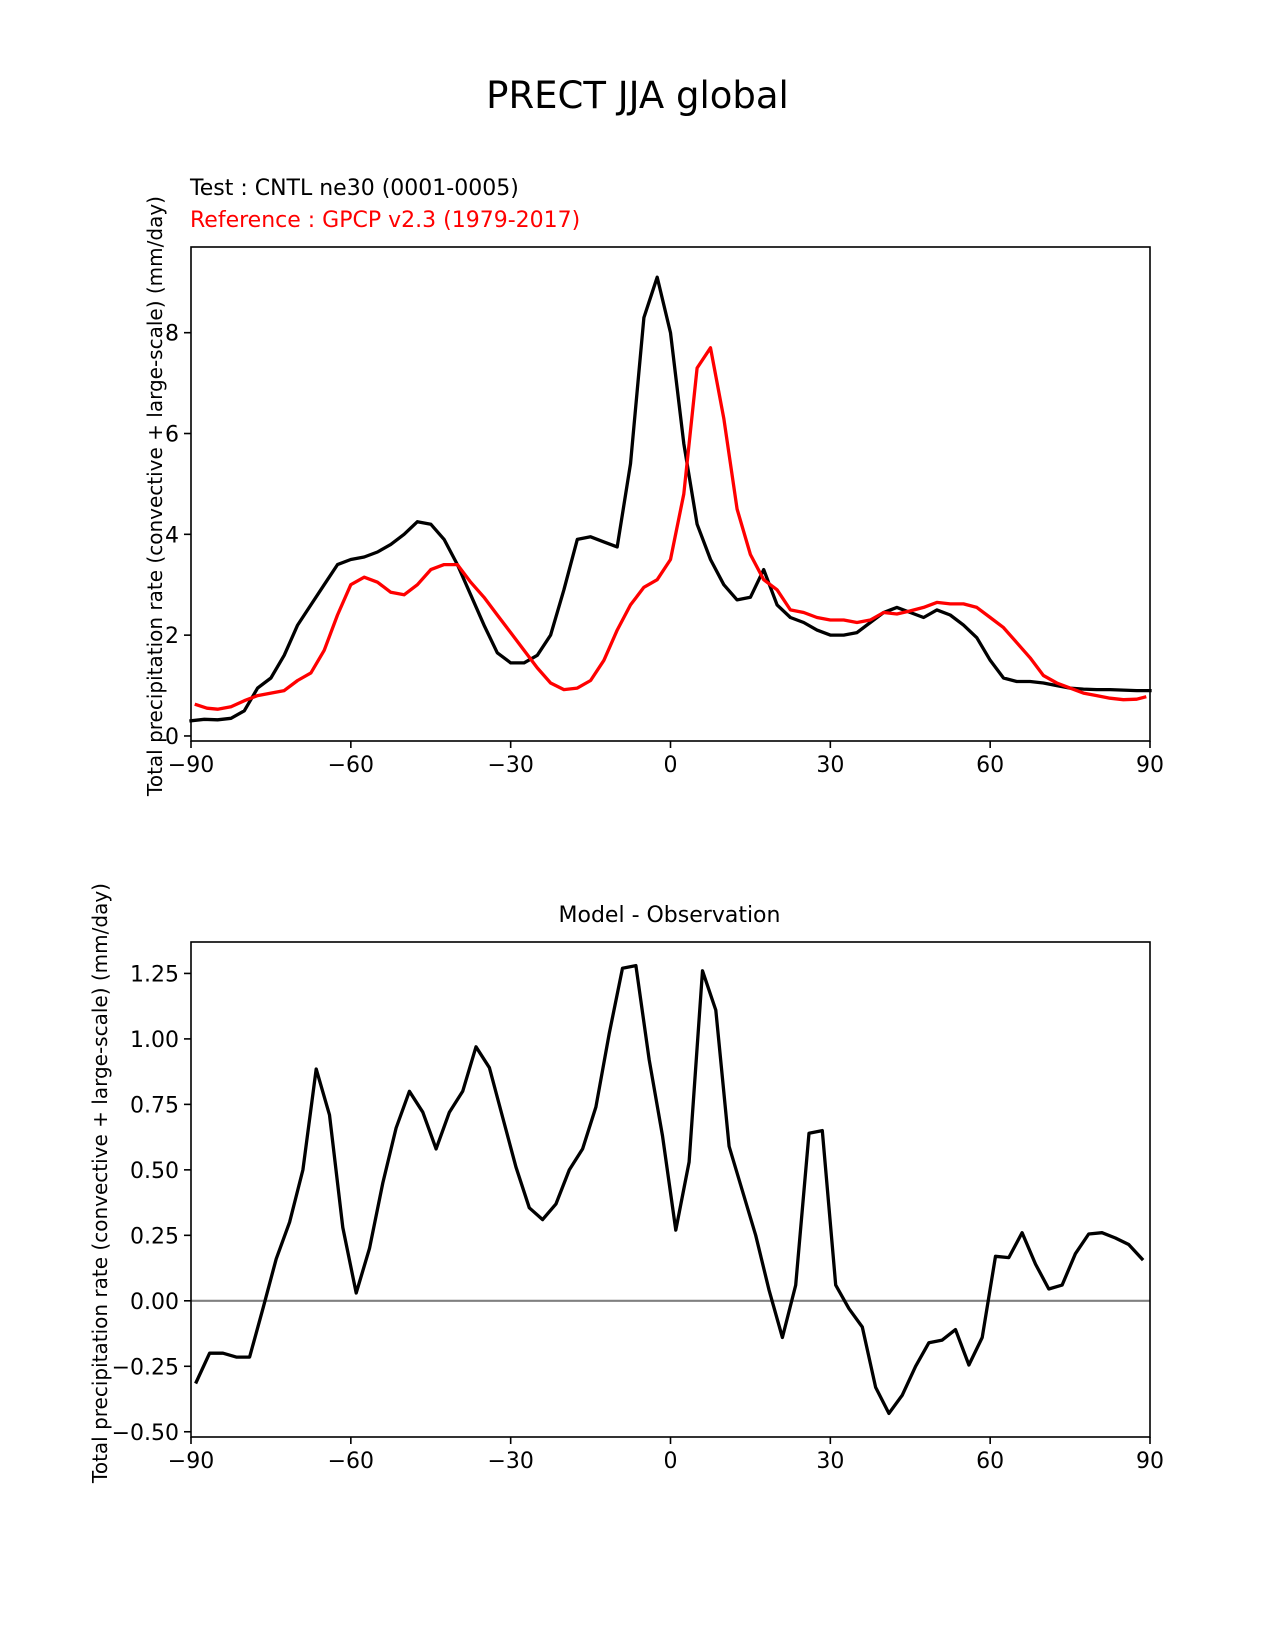  Describe the element at coordinates (154, 1105) in the screenshot. I see `bottom-ytick-label: 0.75` at that location.